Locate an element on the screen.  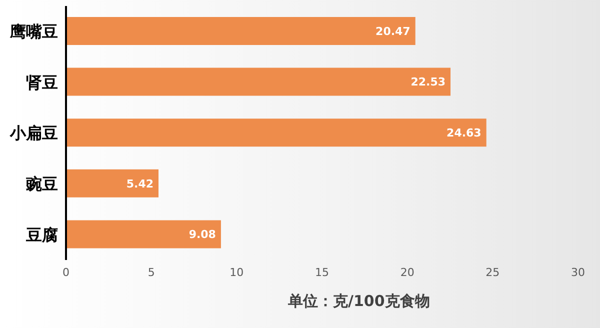
x-tick-label: 30 is located at coordinates (578, 272).